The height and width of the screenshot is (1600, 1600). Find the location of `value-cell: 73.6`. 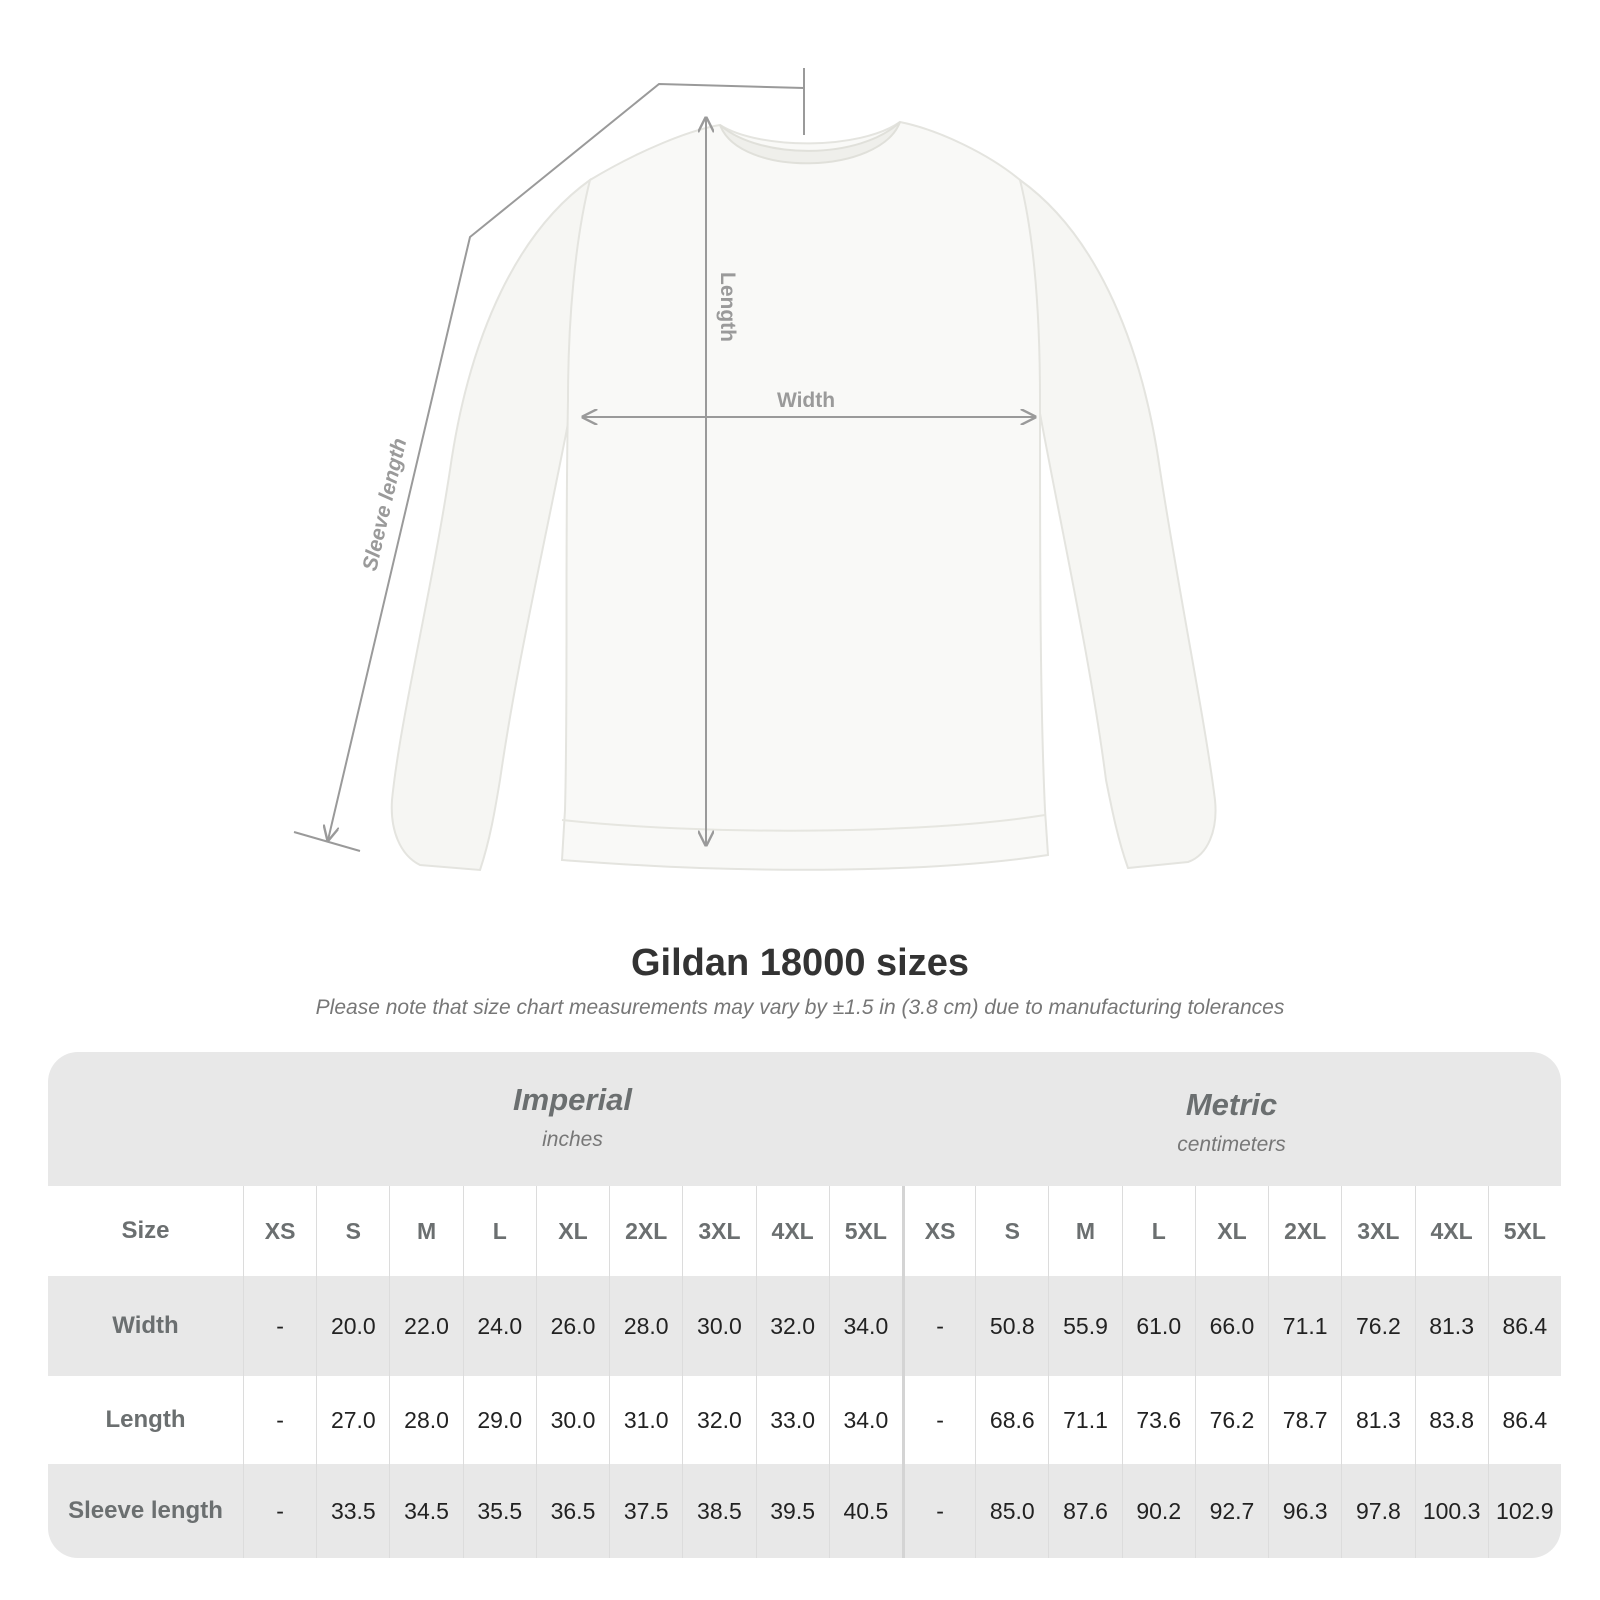

value-cell: 73.6 is located at coordinates (1158, 1420).